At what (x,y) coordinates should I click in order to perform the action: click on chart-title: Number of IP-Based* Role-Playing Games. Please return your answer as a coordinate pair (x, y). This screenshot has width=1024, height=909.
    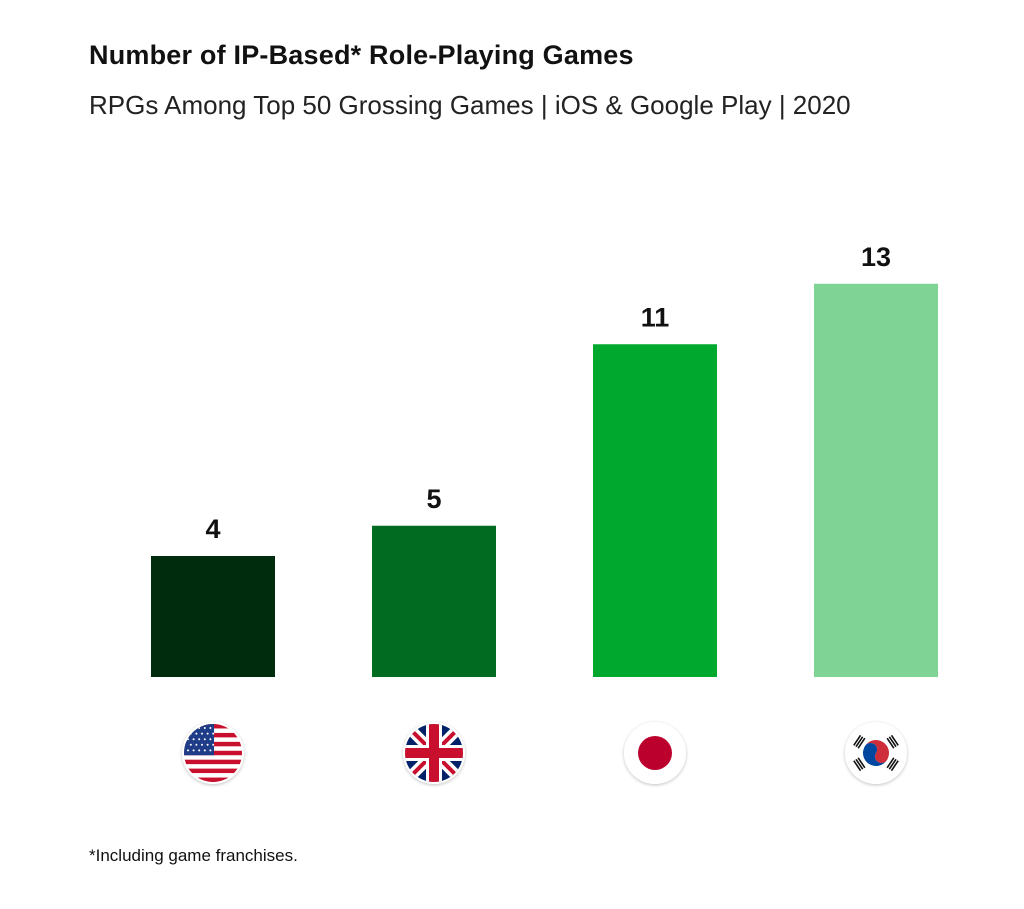
    Looking at the image, I should click on (361, 55).